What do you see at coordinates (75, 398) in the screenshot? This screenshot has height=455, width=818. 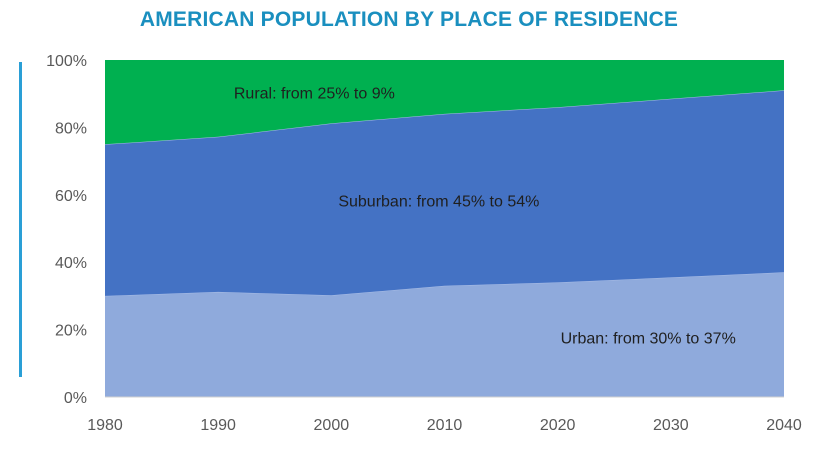 I see `y-tick-label: 0%` at bounding box center [75, 398].